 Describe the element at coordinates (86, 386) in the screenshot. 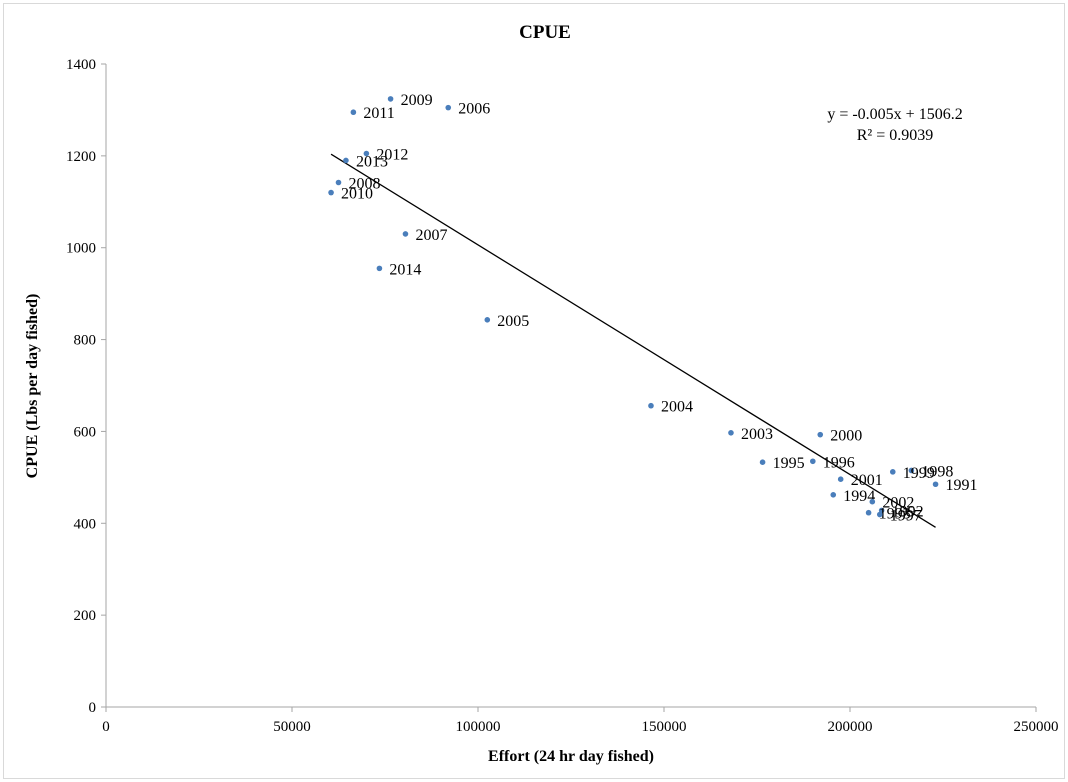

I see `y-ticks: 0 200 400 600 800 1000 1200 1400` at that location.